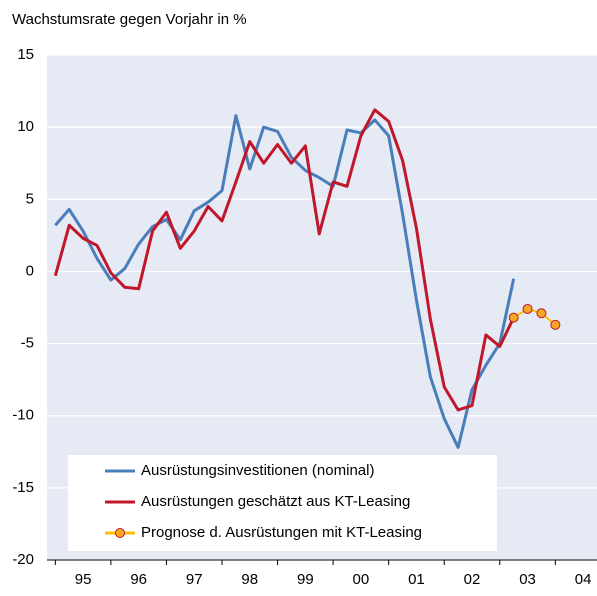  Describe the element at coordinates (138, 579) in the screenshot. I see `x-tick-label: 96` at that location.